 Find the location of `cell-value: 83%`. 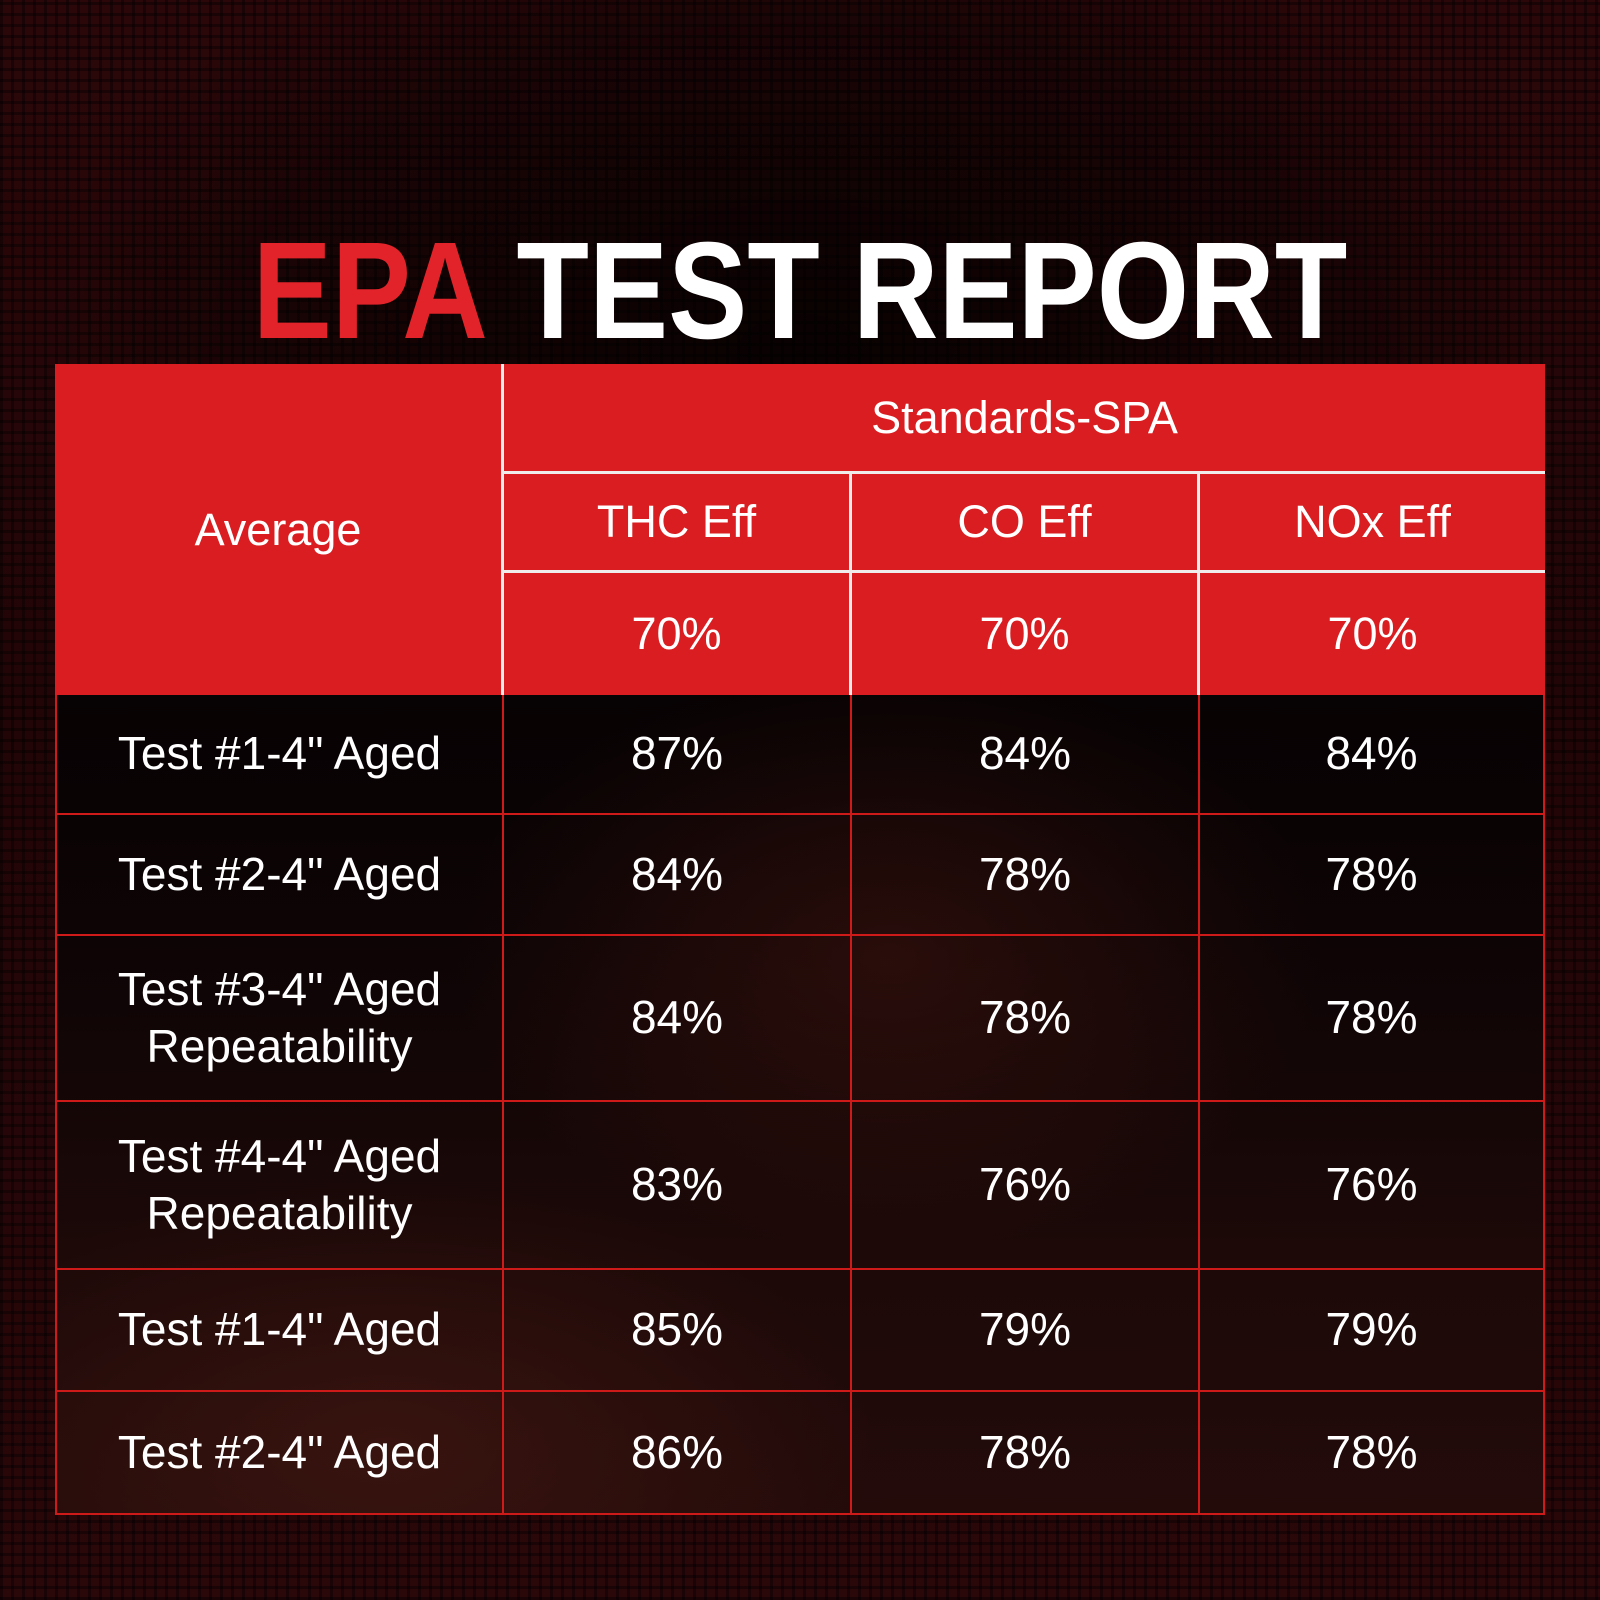

cell-value: 83% is located at coordinates (678, 1186).